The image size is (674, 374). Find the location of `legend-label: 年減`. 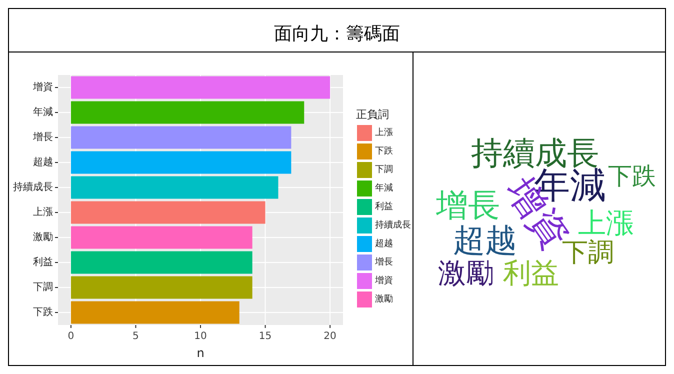

legend-label: 年減 is located at coordinates (384, 188).